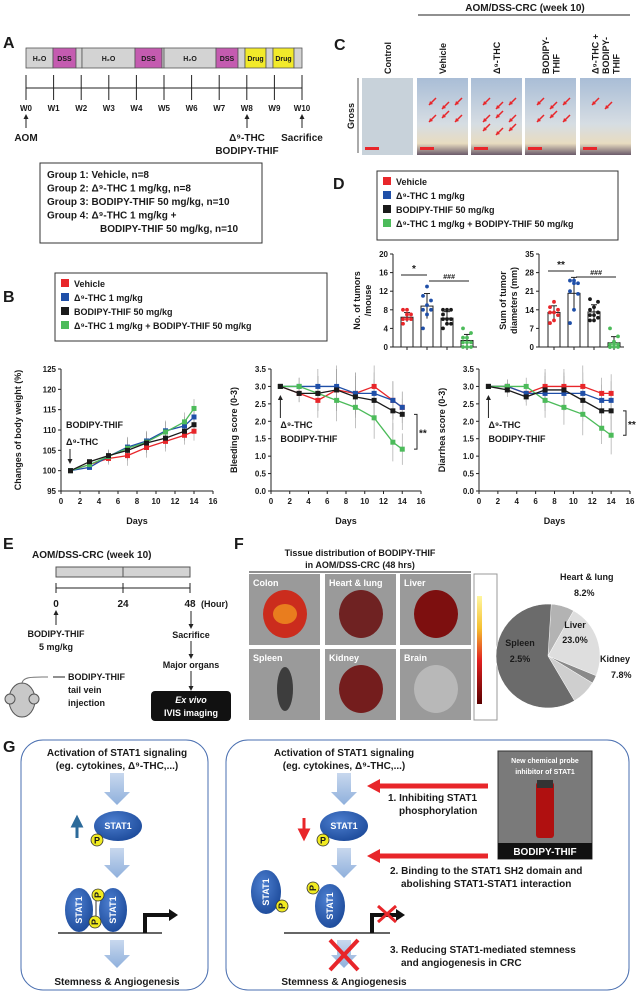 Image resolution: width=643 pixels, height=993 pixels. Describe the element at coordinates (285, 614) in the screenshot. I see `organ-signal-hotspot` at that location.